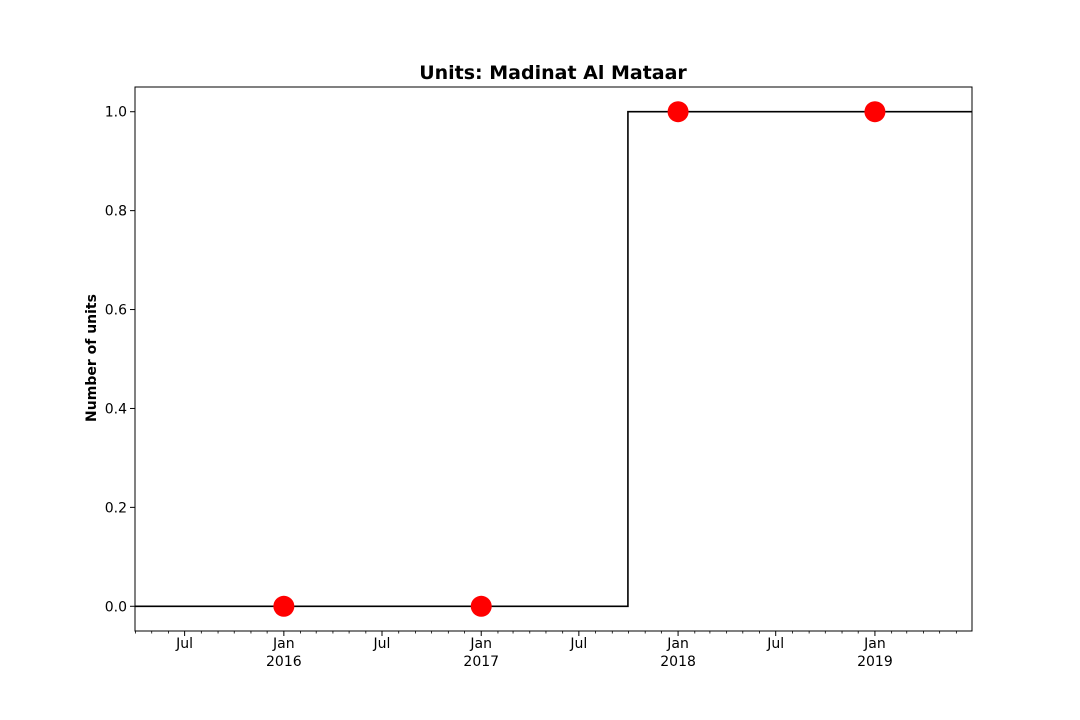 The width and height of the screenshot is (1080, 720). Describe the element at coordinates (116, 607) in the screenshot. I see `y-tick-label: 0.0` at that location.